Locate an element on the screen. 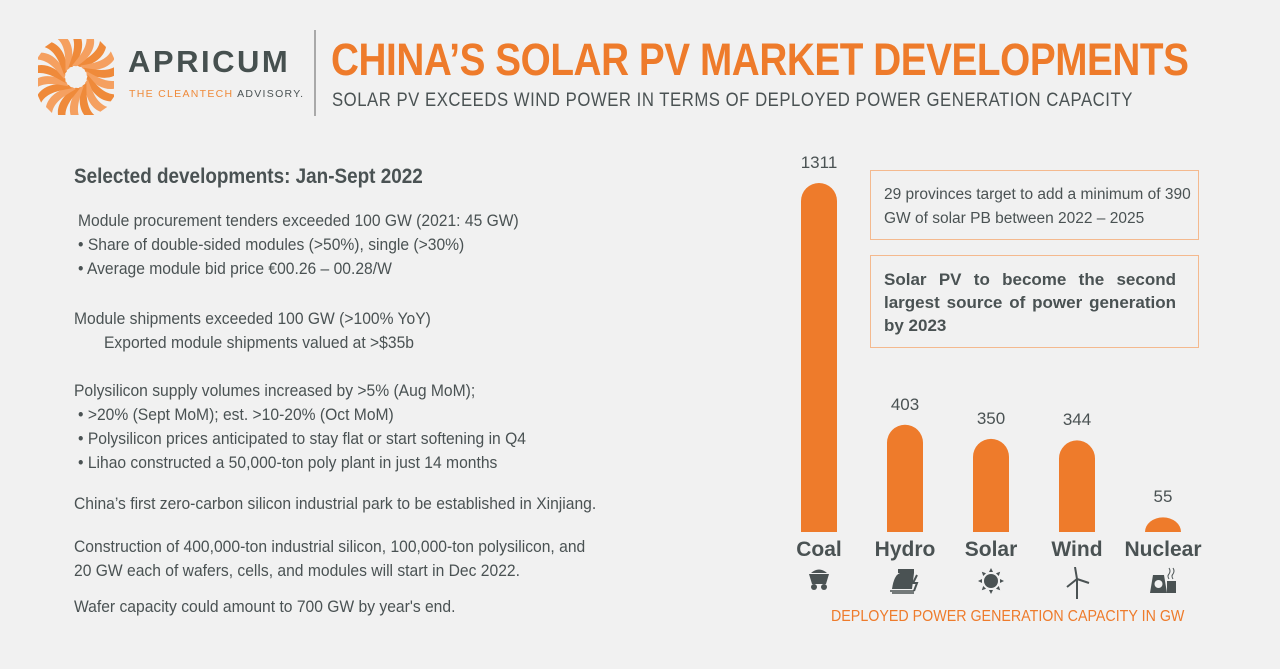 This screenshot has height=669, width=1280. bar-value-label: 350 is located at coordinates (991, 418).